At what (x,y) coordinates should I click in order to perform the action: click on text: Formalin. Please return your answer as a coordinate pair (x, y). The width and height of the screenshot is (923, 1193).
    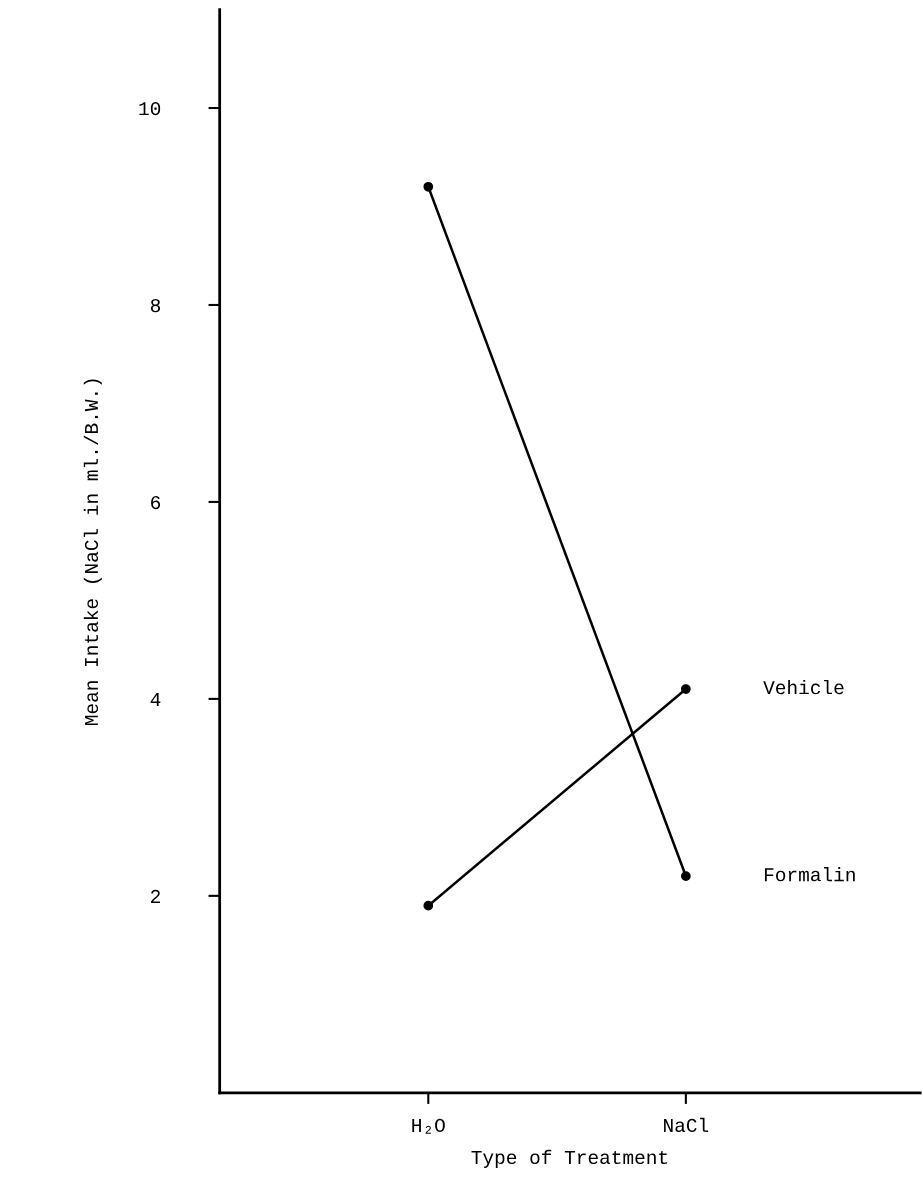
    Looking at the image, I should click on (809, 874).